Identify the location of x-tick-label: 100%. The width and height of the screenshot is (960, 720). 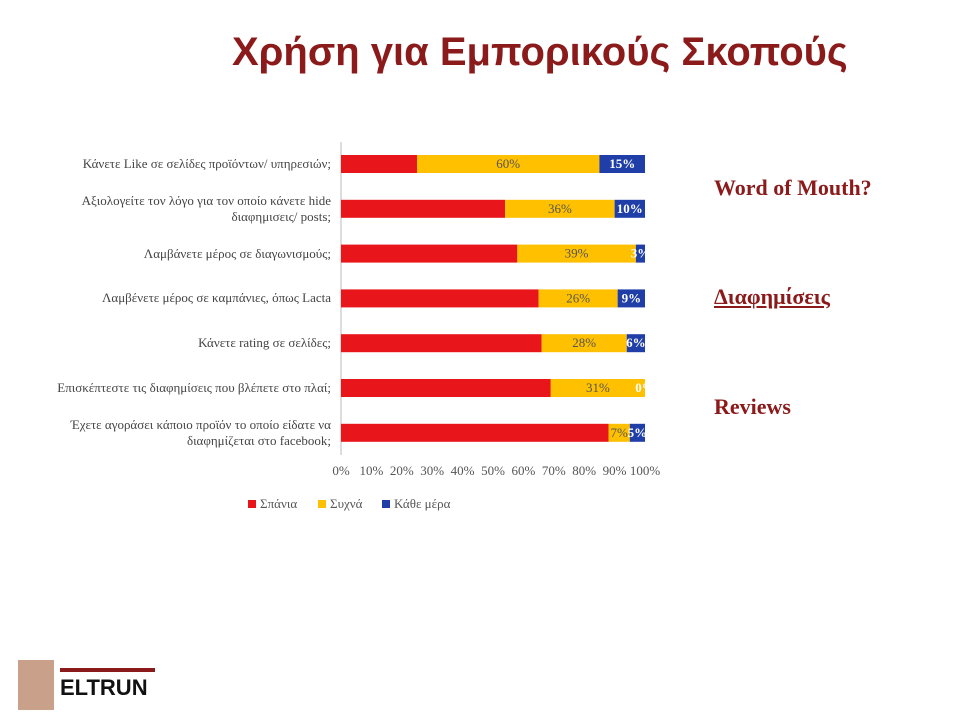
(645, 470).